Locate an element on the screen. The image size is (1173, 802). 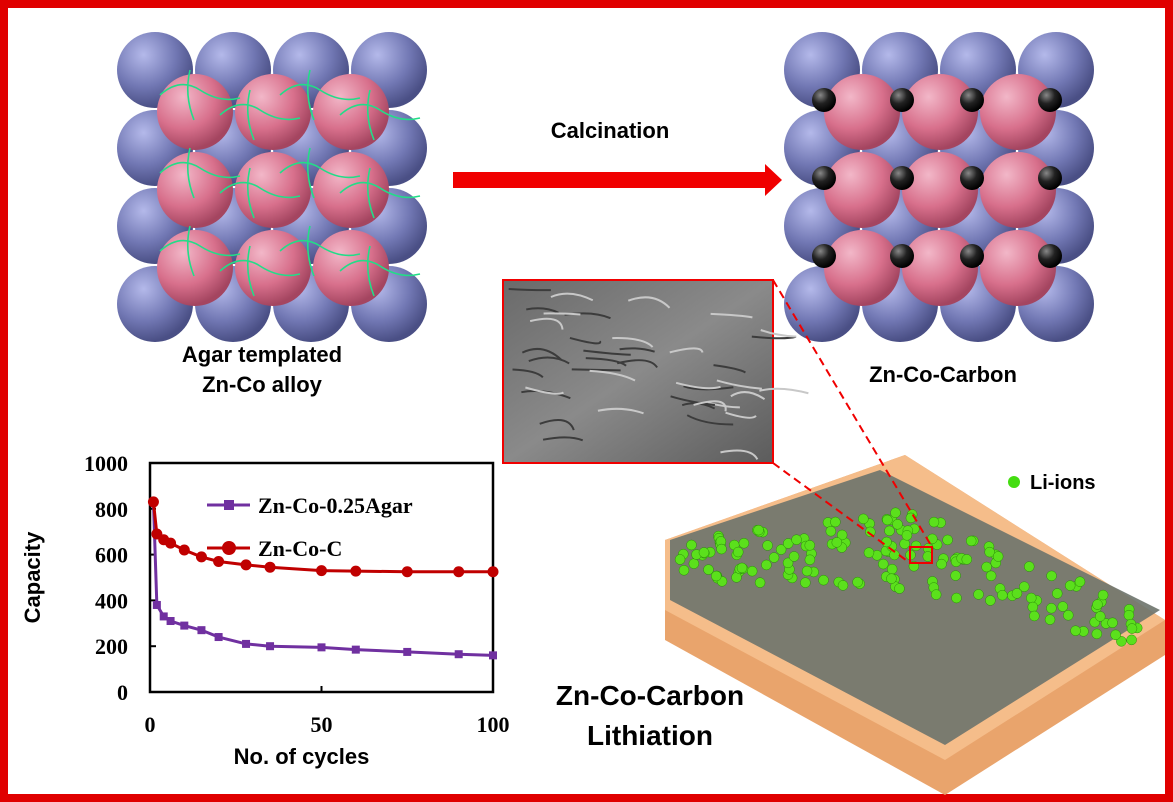
y-tick-label: 1000 is located at coordinates (106, 463).